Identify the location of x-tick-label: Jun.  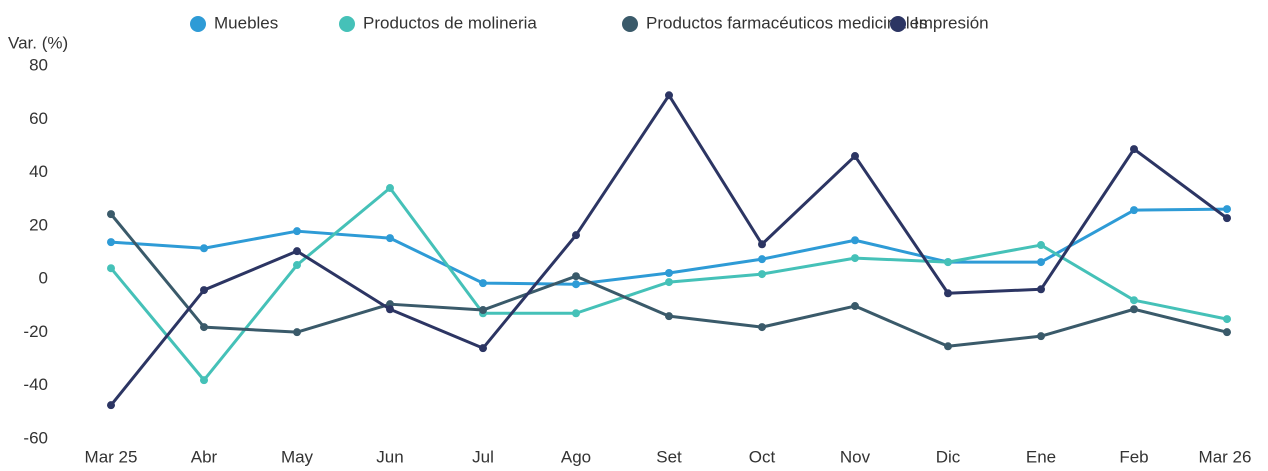
(389, 456).